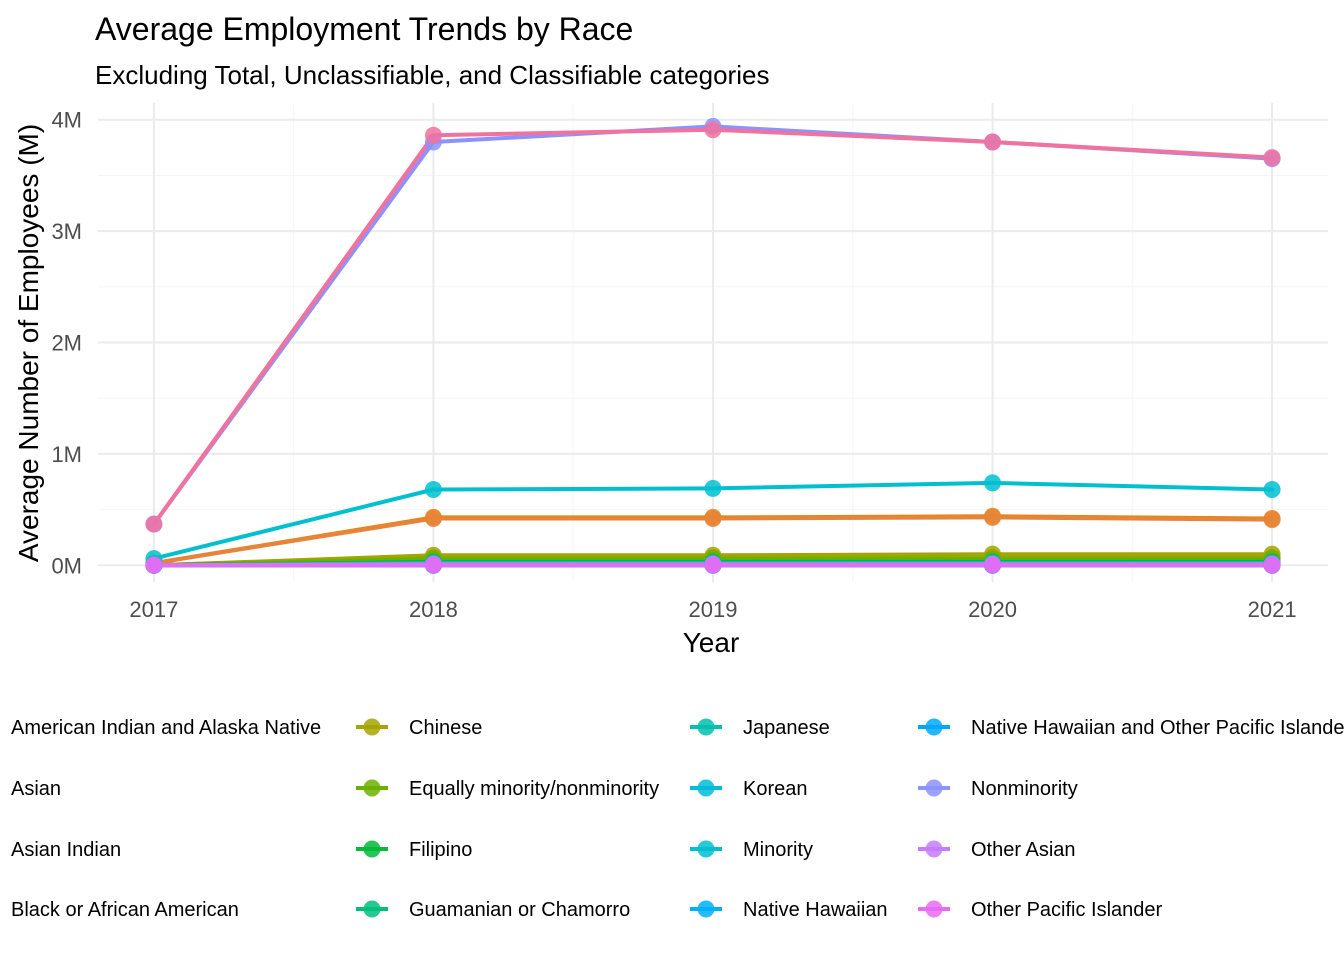  What do you see at coordinates (775, 789) in the screenshot?
I see `legend-label: Korean` at bounding box center [775, 789].